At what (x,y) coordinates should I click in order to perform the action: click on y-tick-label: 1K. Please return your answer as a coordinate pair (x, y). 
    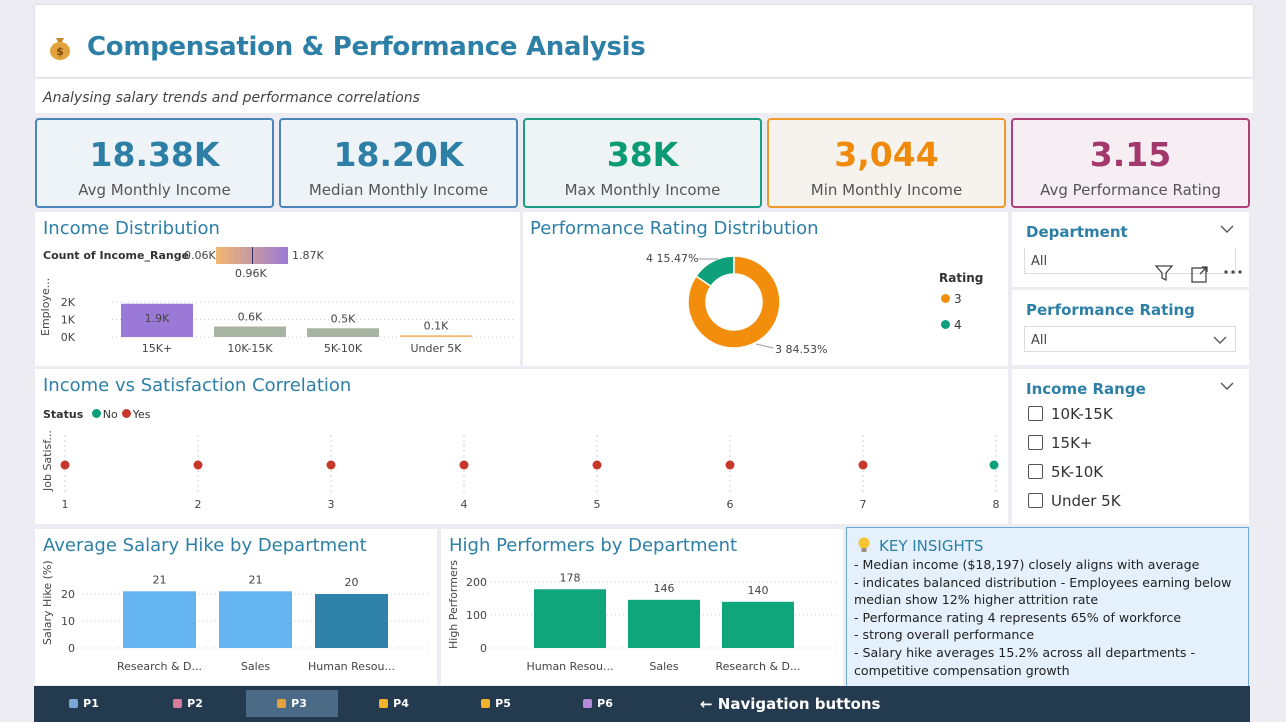
    Looking at the image, I should click on (68, 320).